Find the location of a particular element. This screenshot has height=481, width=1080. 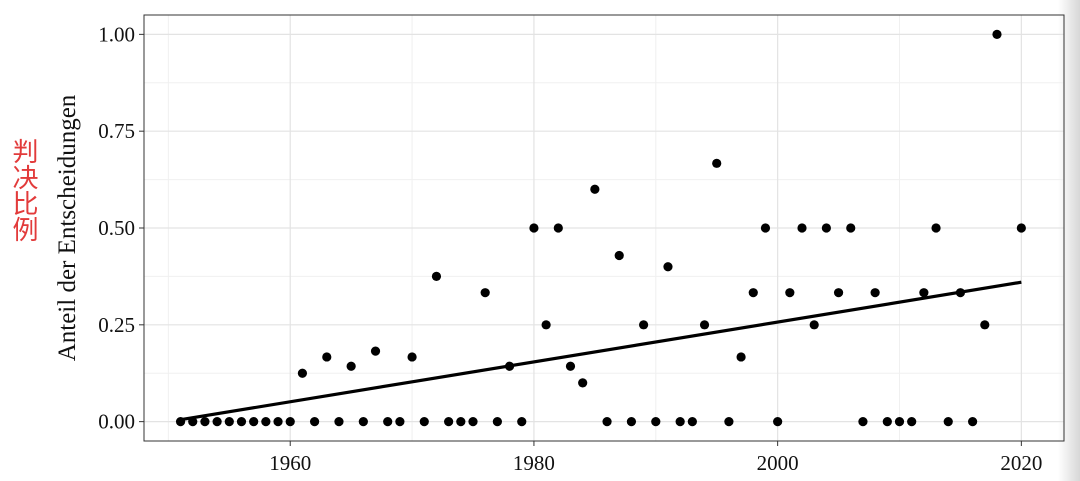

y-axis-ticks: 0.00 0.25 0.50 0.75 1.00 is located at coordinates (121, 228).